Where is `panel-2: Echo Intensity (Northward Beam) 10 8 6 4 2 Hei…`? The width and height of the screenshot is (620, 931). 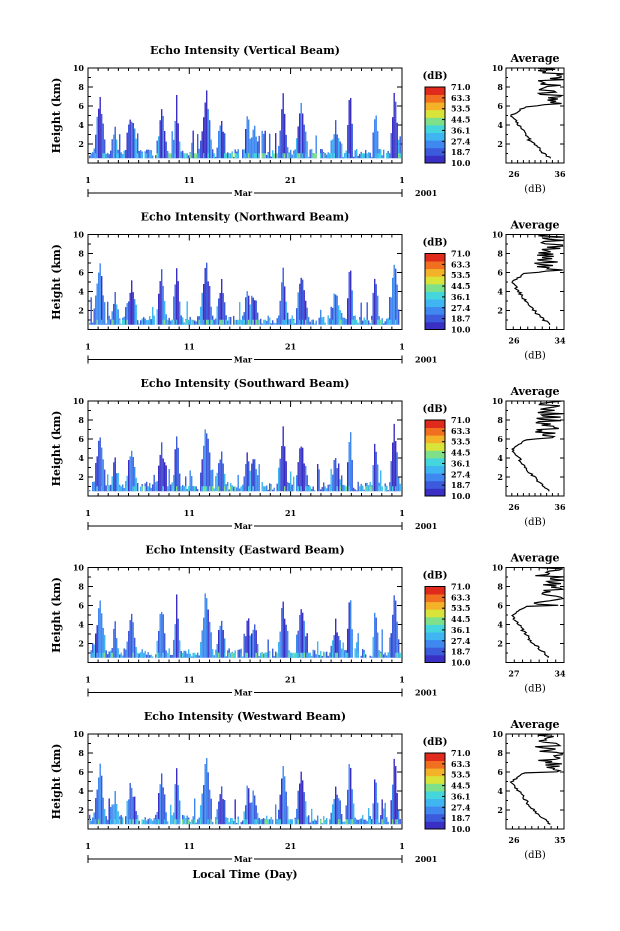
panel-2: Echo Intensity (Northward Beam) 10 8 6 4 2 Hei… is located at coordinates (308, 288).